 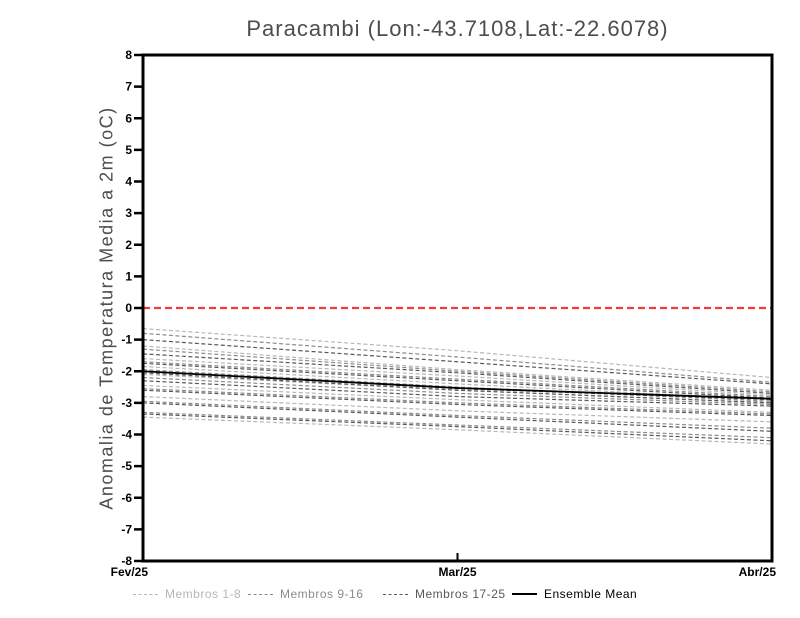 What do you see at coordinates (128, 213) in the screenshot?
I see `y-tick-label: 3` at bounding box center [128, 213].